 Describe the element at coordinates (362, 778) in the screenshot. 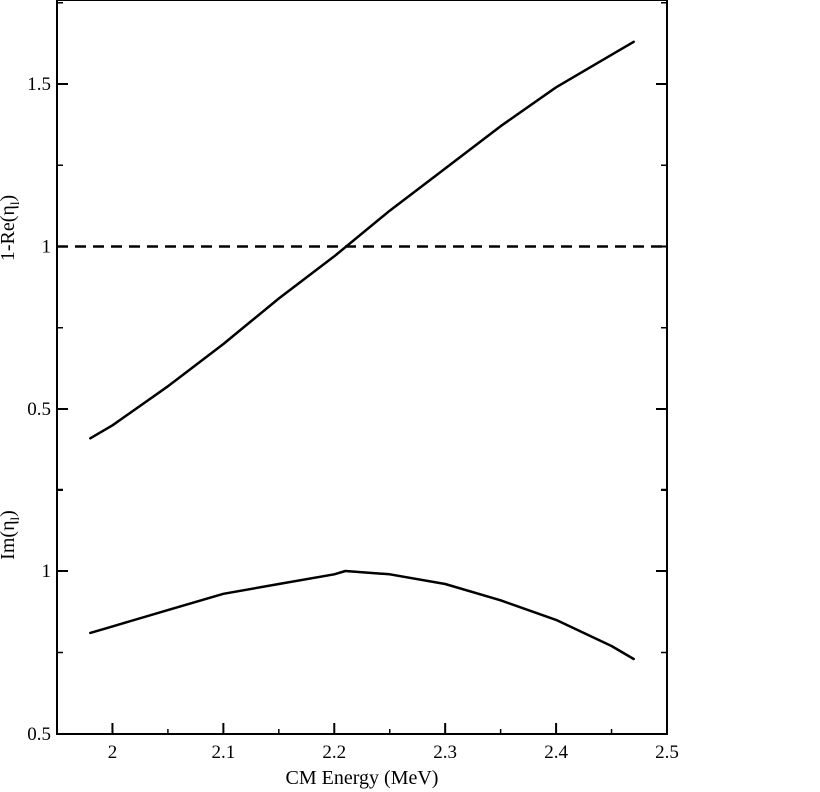

I see `x-axis-label: CM Energy (MeV)` at that location.